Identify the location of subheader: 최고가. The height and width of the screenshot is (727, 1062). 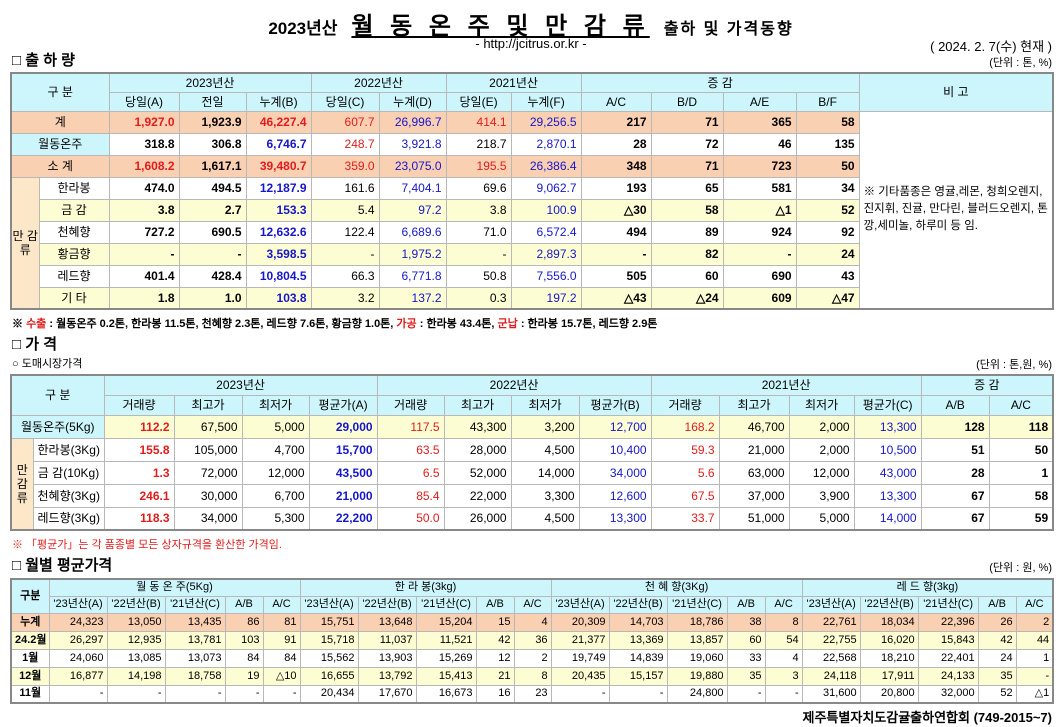
(754, 405).